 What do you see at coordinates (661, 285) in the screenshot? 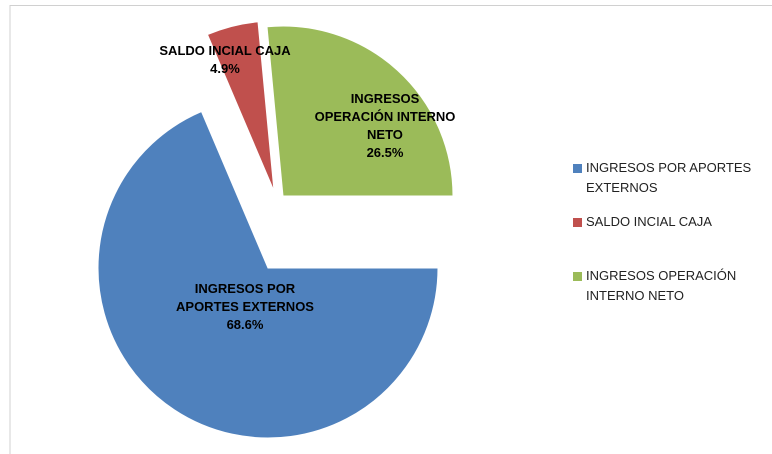
I see `legend-label: INGRESOS OPERACIÓN INTERNO NETO` at bounding box center [661, 285].